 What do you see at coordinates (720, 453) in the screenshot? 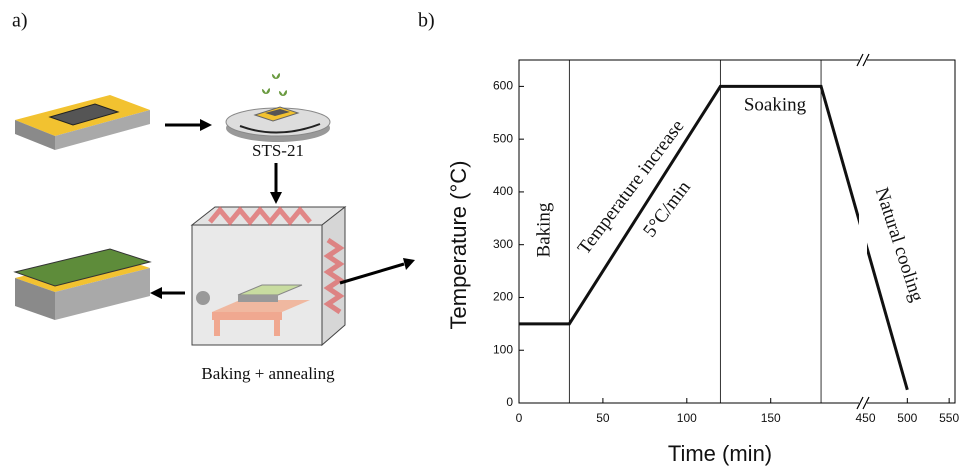
I see `x-axis-label: Time (min)` at bounding box center [720, 453].